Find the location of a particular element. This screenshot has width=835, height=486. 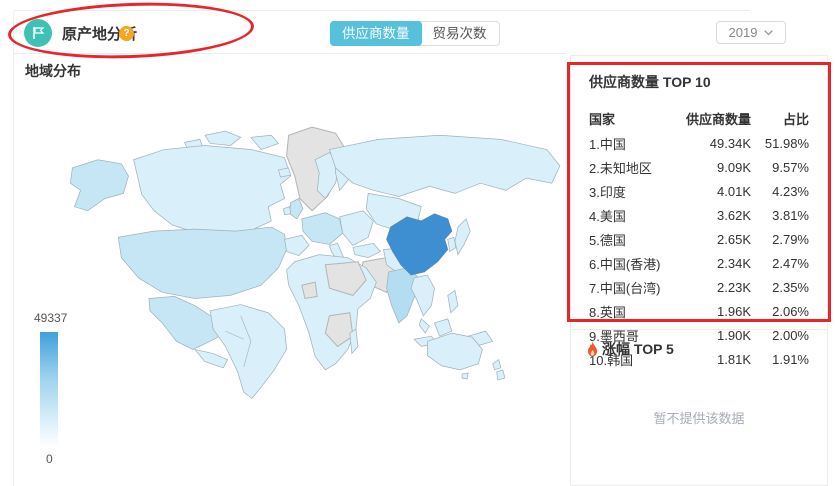

color-scale-bar is located at coordinates (49, 390).